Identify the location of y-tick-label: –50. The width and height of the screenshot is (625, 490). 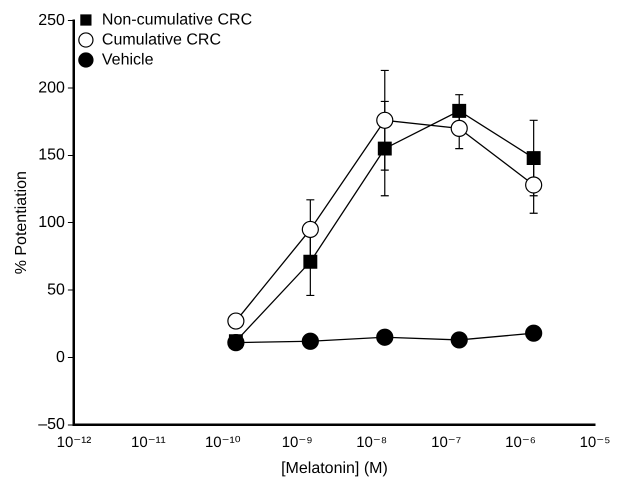
(51, 425).